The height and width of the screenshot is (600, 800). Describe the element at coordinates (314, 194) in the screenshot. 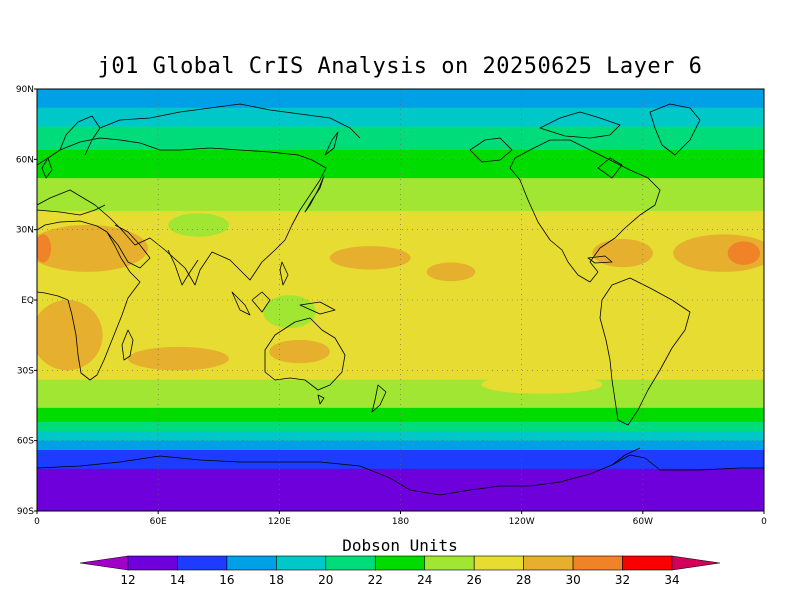

I see `coastline-japan` at that location.